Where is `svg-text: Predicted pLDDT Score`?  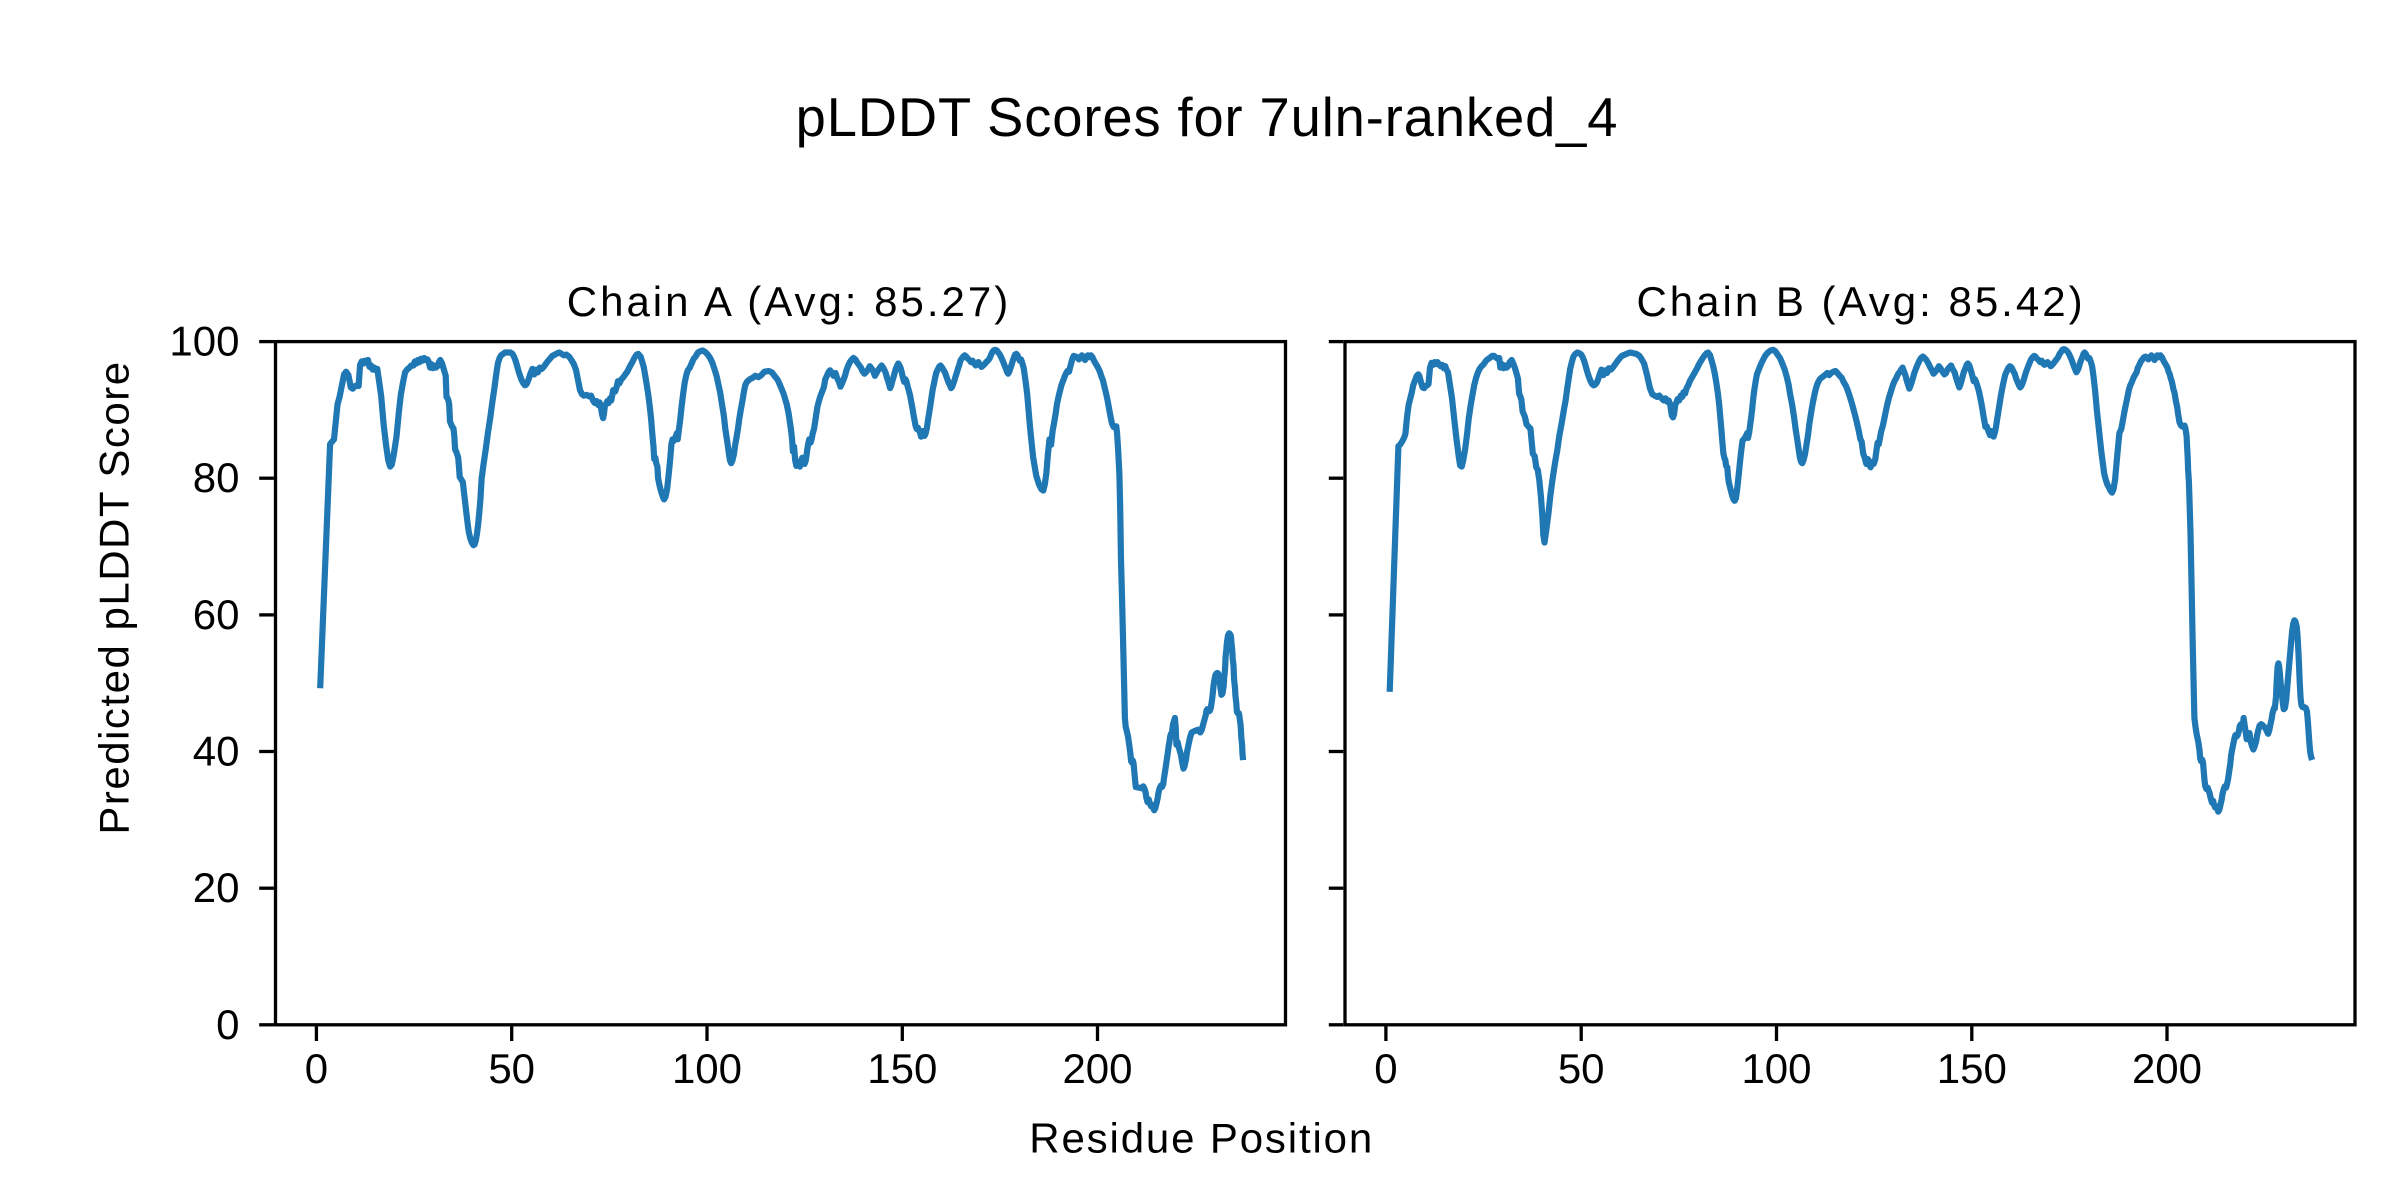
svg-text: Predicted pLDDT Score is located at coordinates (114, 597).